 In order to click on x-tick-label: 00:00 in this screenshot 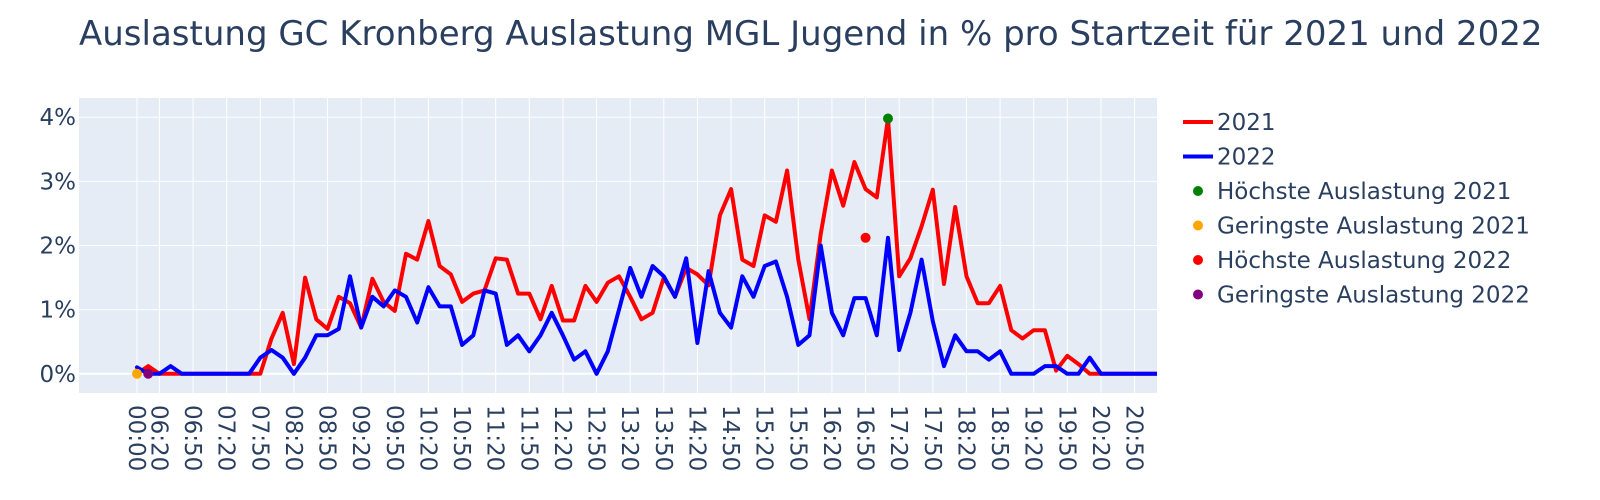, I will do `click(136, 438)`.